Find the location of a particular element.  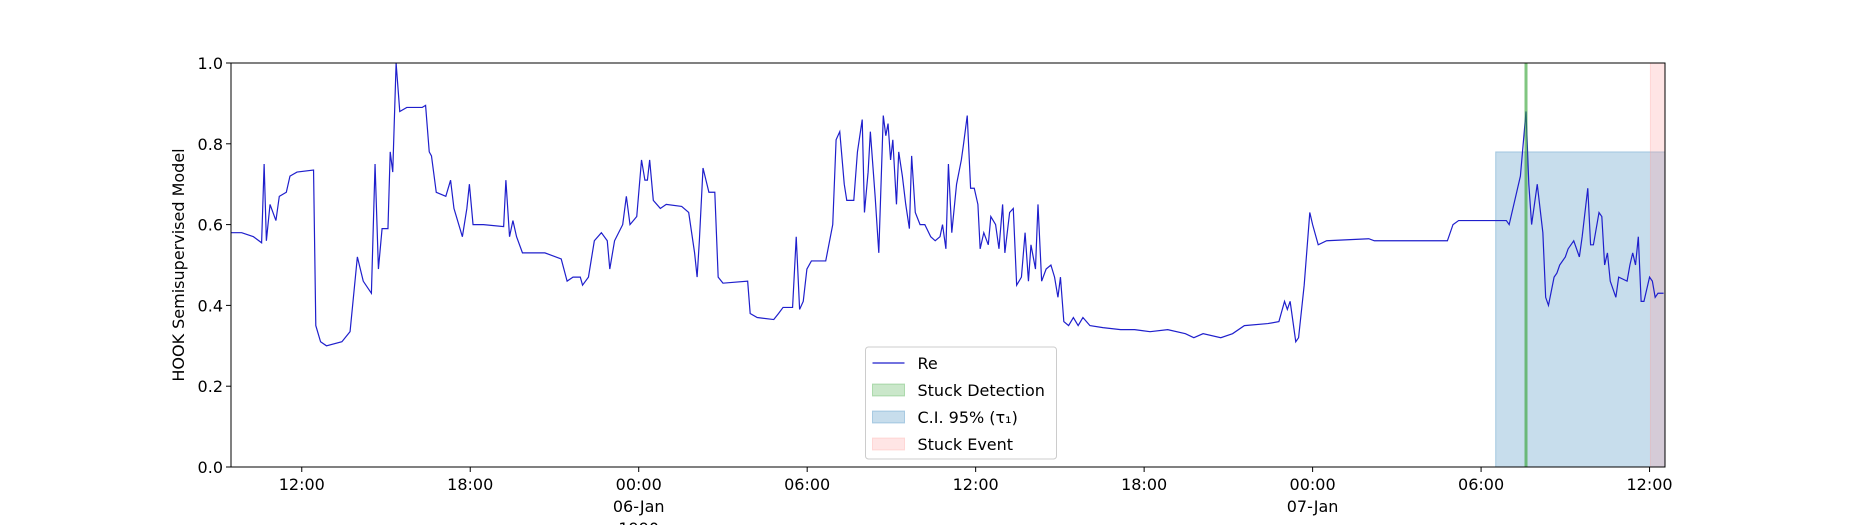

y-axis-label: HOOK Semisupervised Model is located at coordinates (178, 264).